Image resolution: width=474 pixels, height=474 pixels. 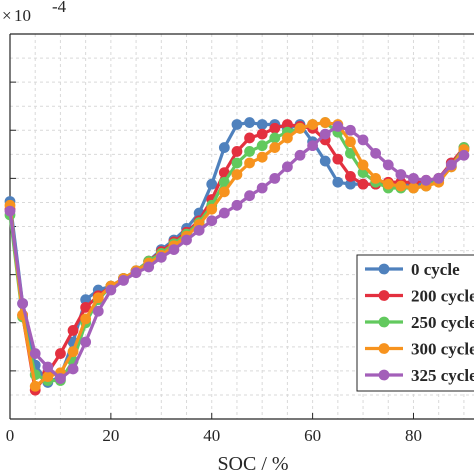 What do you see at coordinates (435, 269) in the screenshot?
I see `legend-label: 0 cycle` at bounding box center [435, 269].